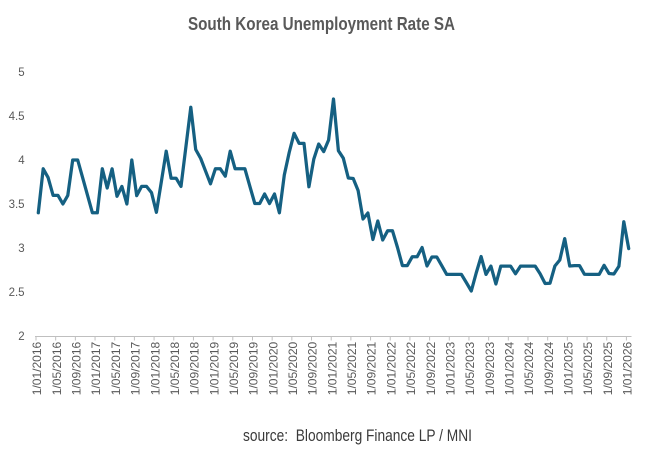 The height and width of the screenshot is (471, 659). I want to click on svg-text: 4.5, so click(17, 117).